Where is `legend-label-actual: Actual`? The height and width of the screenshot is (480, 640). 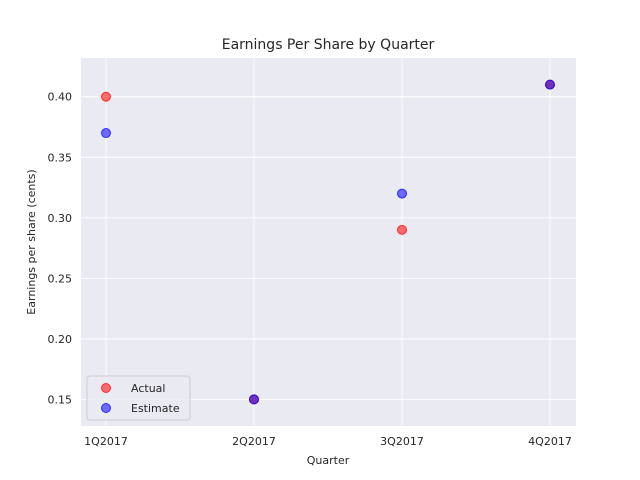
legend-label-actual: Actual is located at coordinates (148, 388).